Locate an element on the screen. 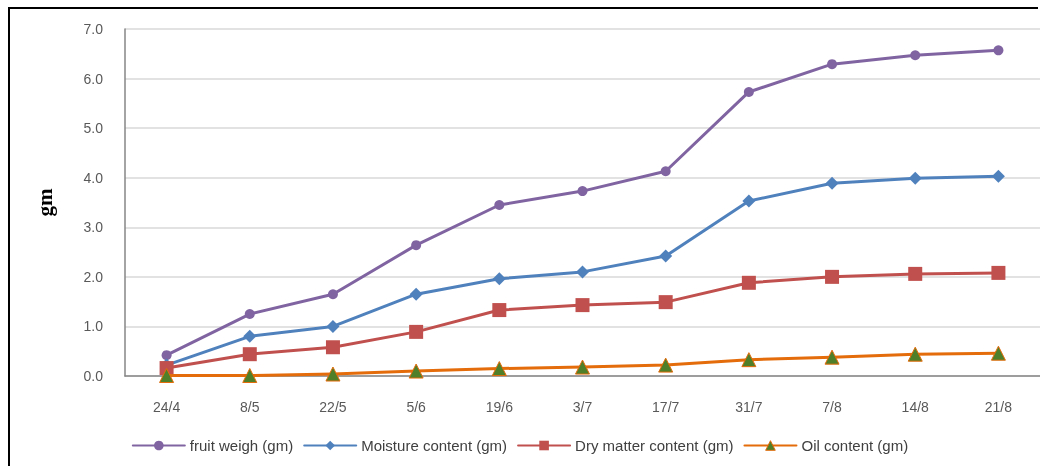 The width and height of the screenshot is (1040, 468). x-tick-label: 19/6 is located at coordinates (499, 407).